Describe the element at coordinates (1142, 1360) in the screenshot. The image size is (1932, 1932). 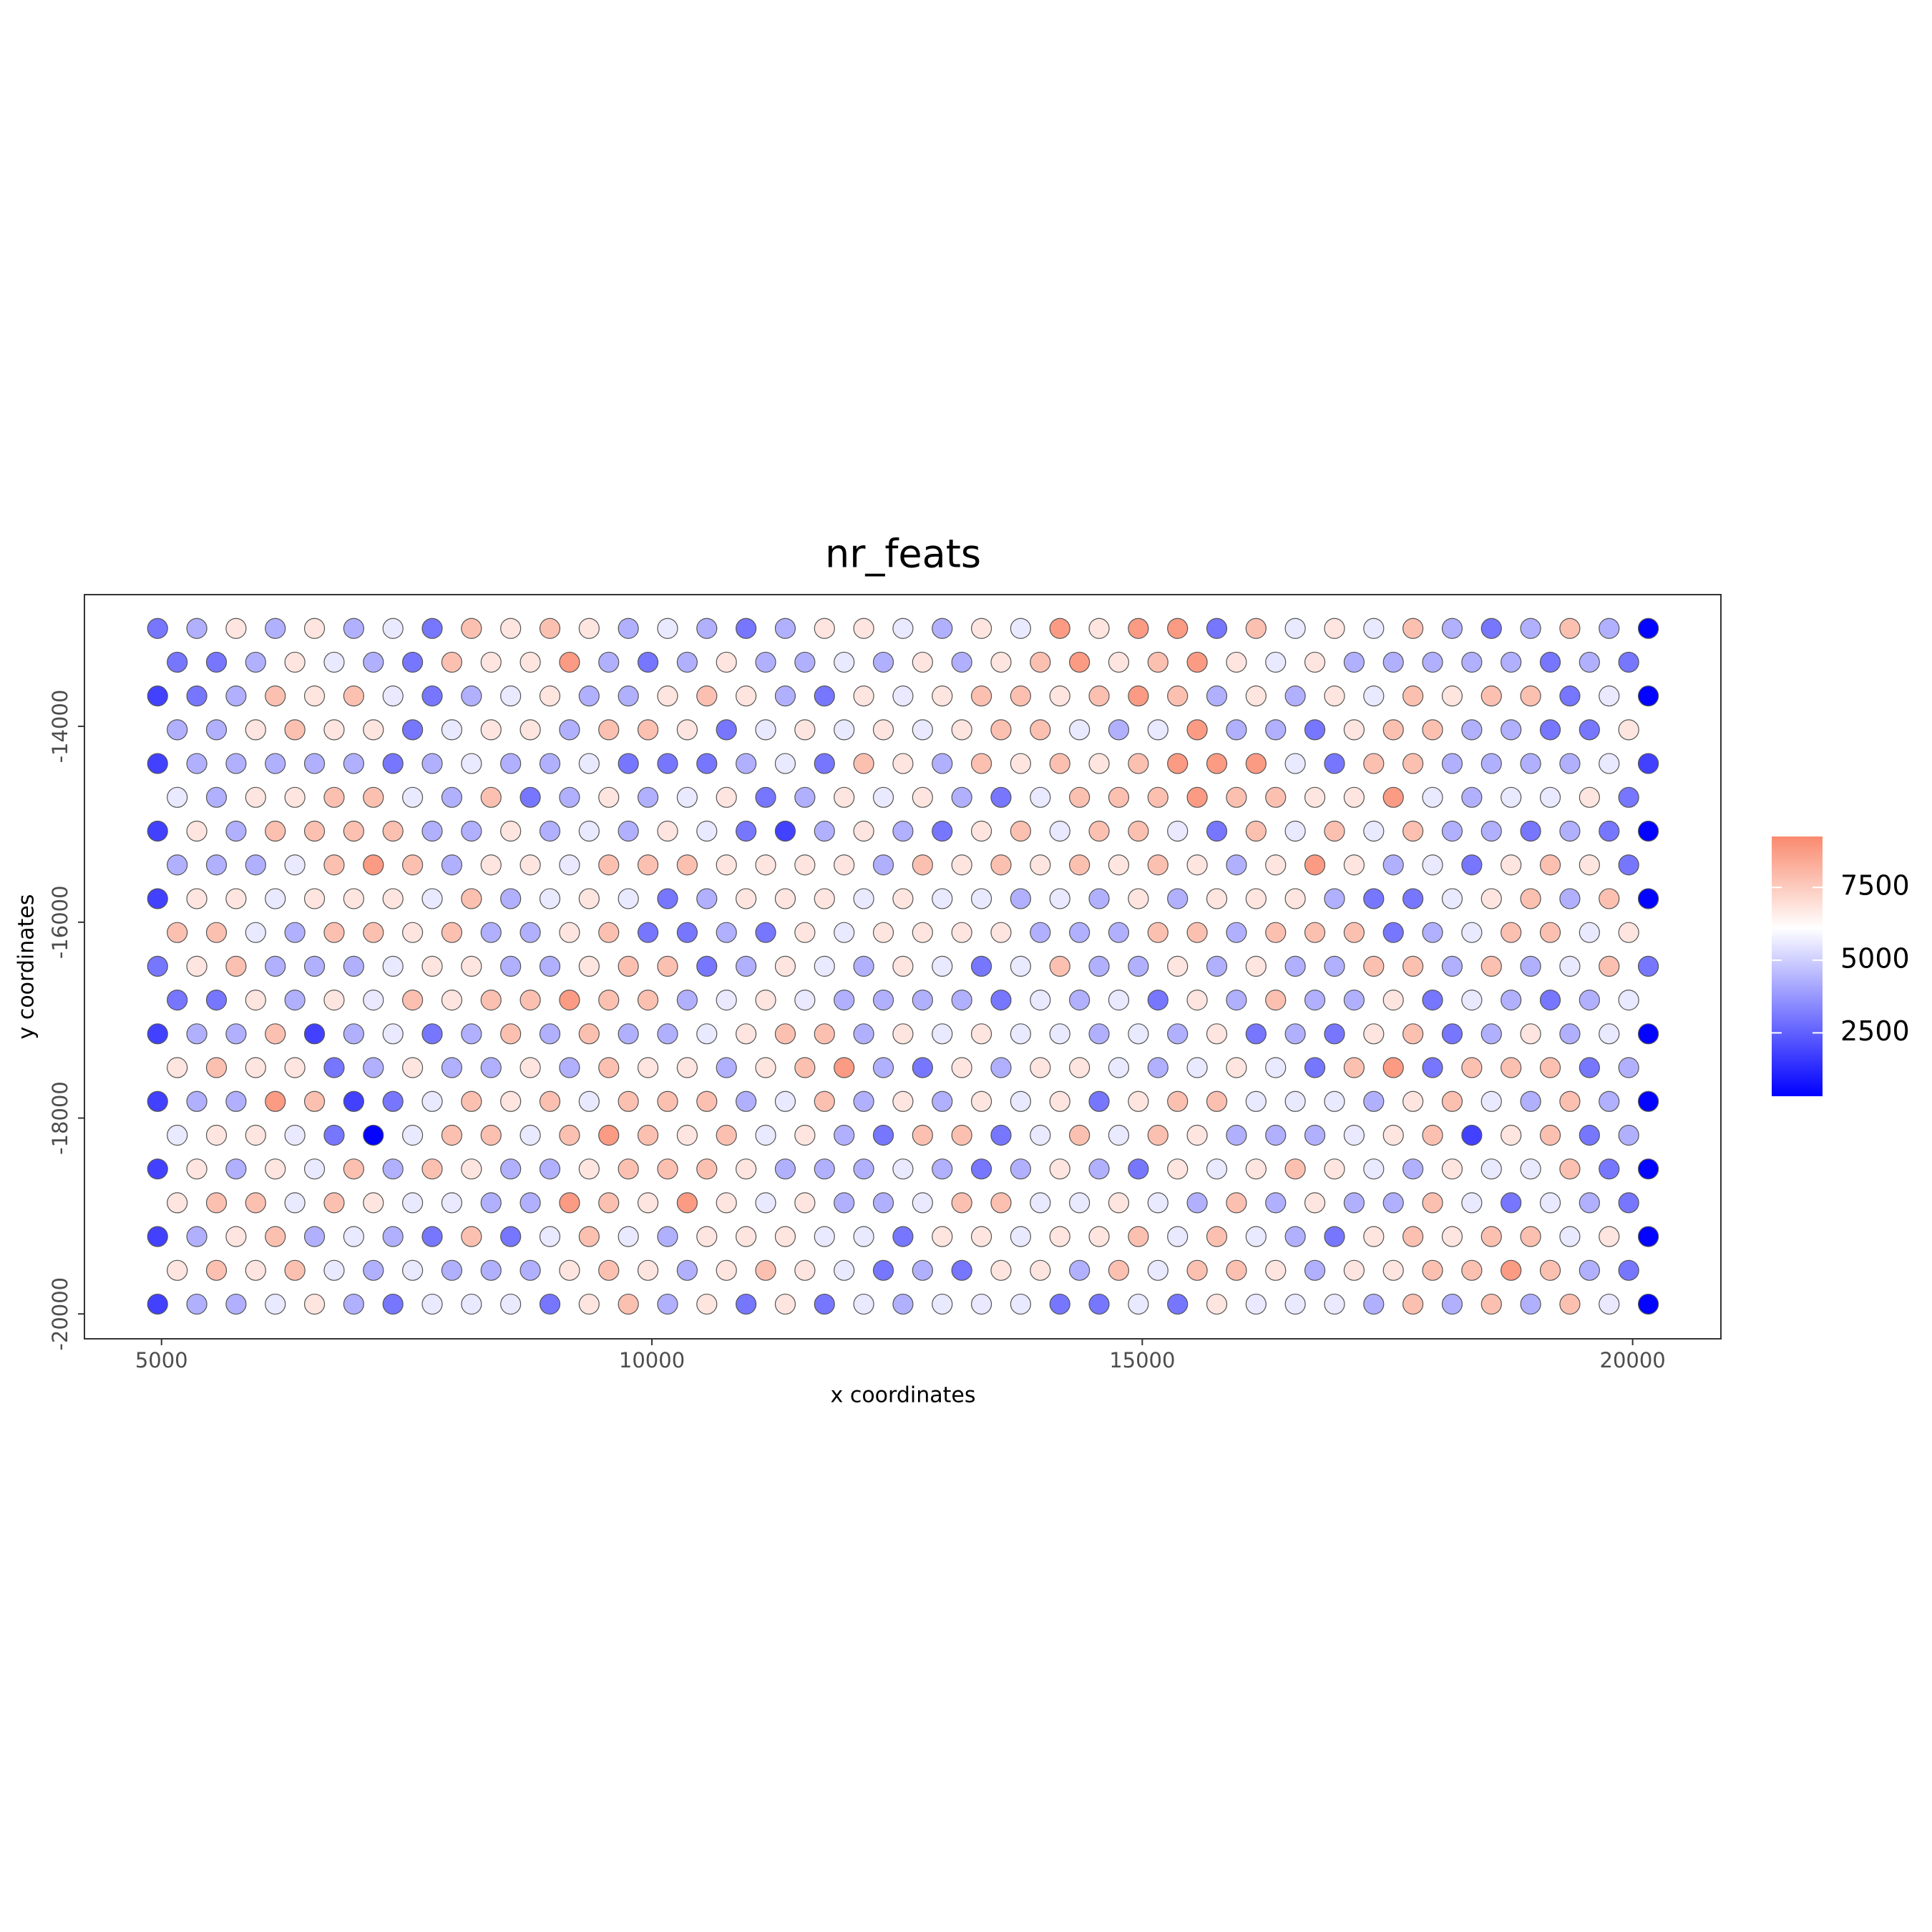
I see `x-tick-label: 15000` at that location.